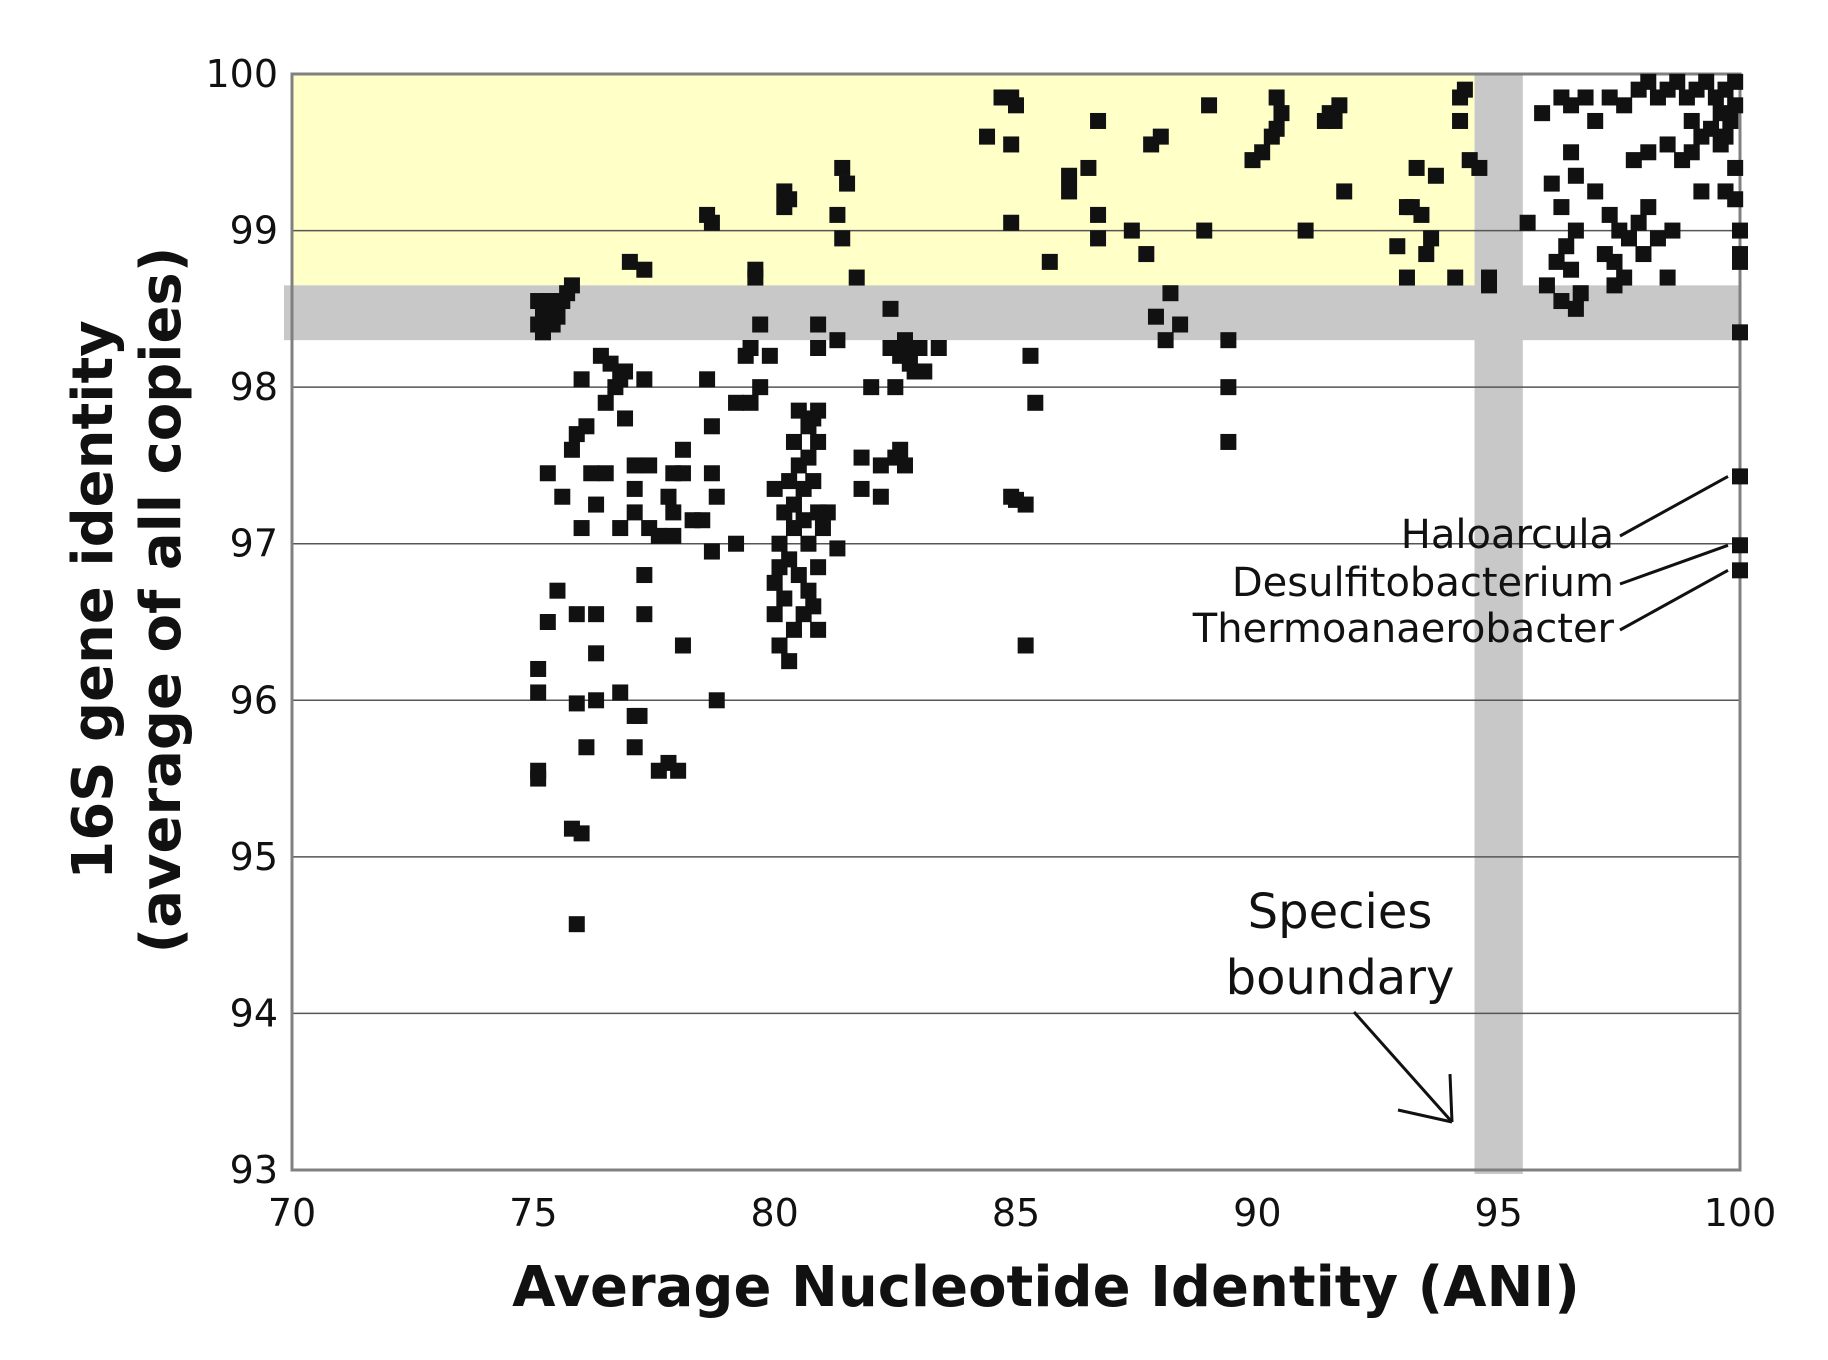 The image size is (1828, 1360). What do you see at coordinates (1257, 1213) in the screenshot?
I see `x-tick-label: 90` at bounding box center [1257, 1213].